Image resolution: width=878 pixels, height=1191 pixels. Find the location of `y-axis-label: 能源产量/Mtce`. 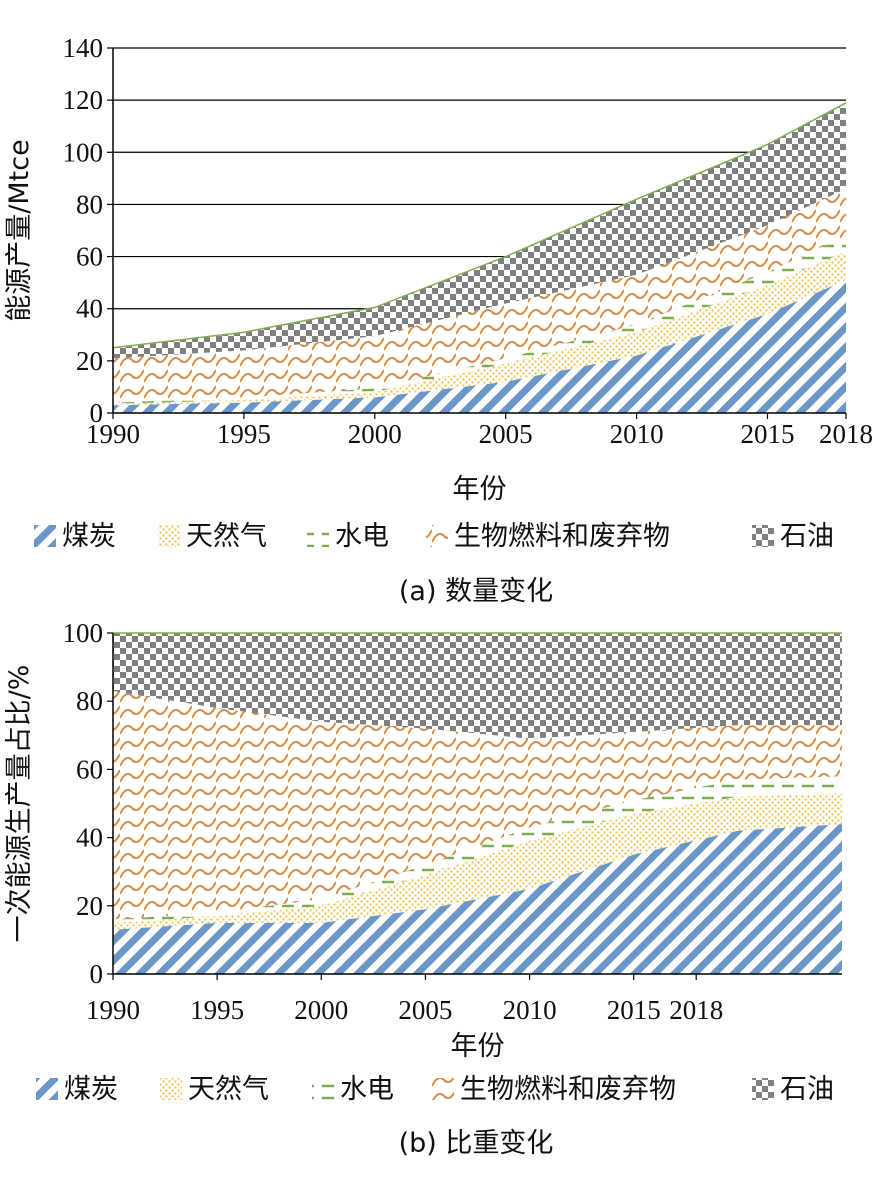

y-axis-label: 能源产量/Mtce is located at coordinates (19, 230).